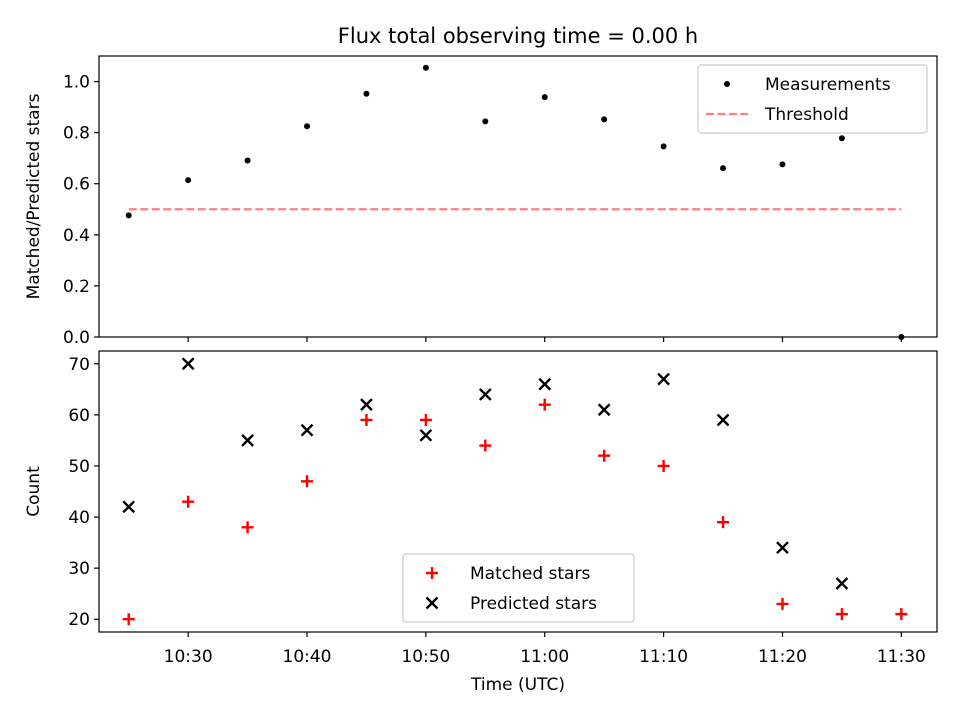 This screenshot has height=720, width=960. I want to click on x-tick-label: 11:30, so click(901, 657).